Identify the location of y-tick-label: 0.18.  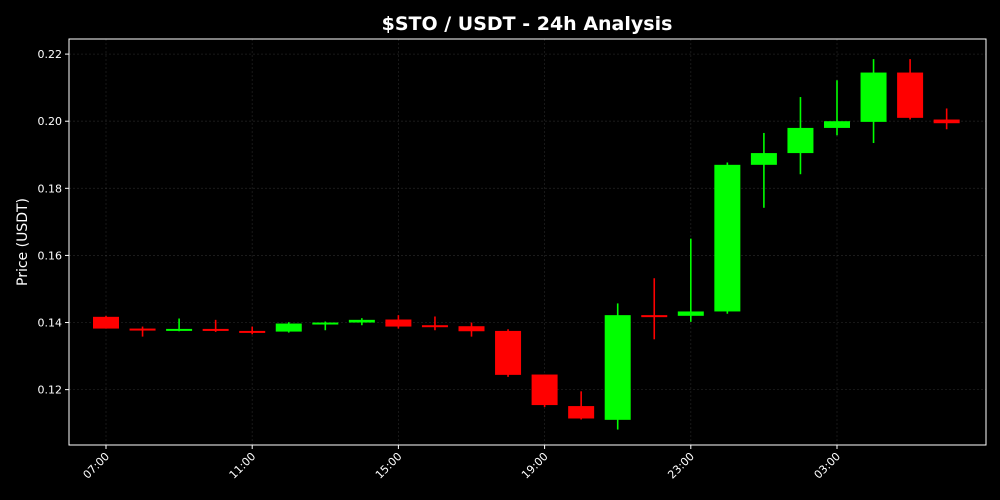
(50, 188).